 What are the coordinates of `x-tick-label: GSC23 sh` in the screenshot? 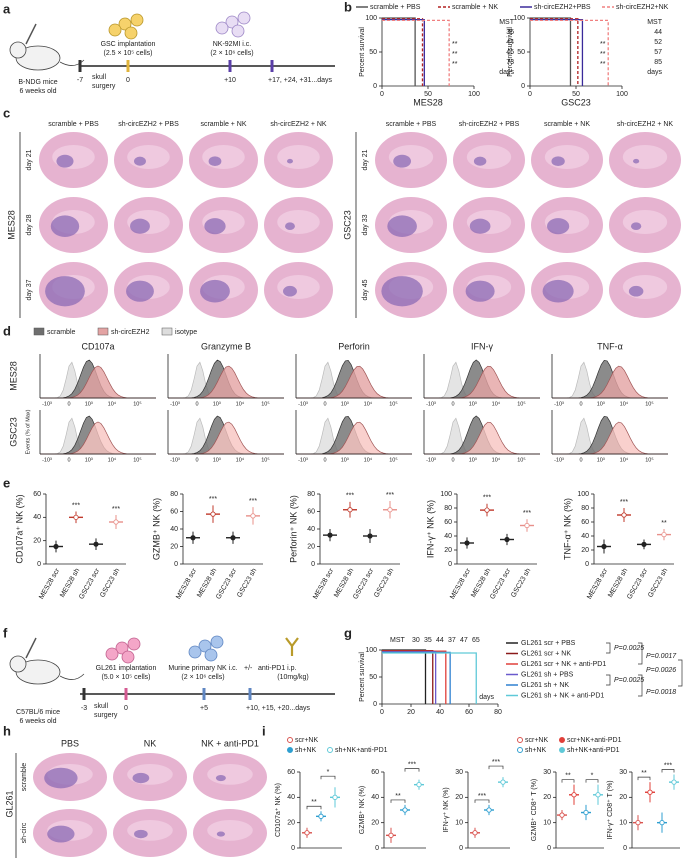 It's located at (384, 583).